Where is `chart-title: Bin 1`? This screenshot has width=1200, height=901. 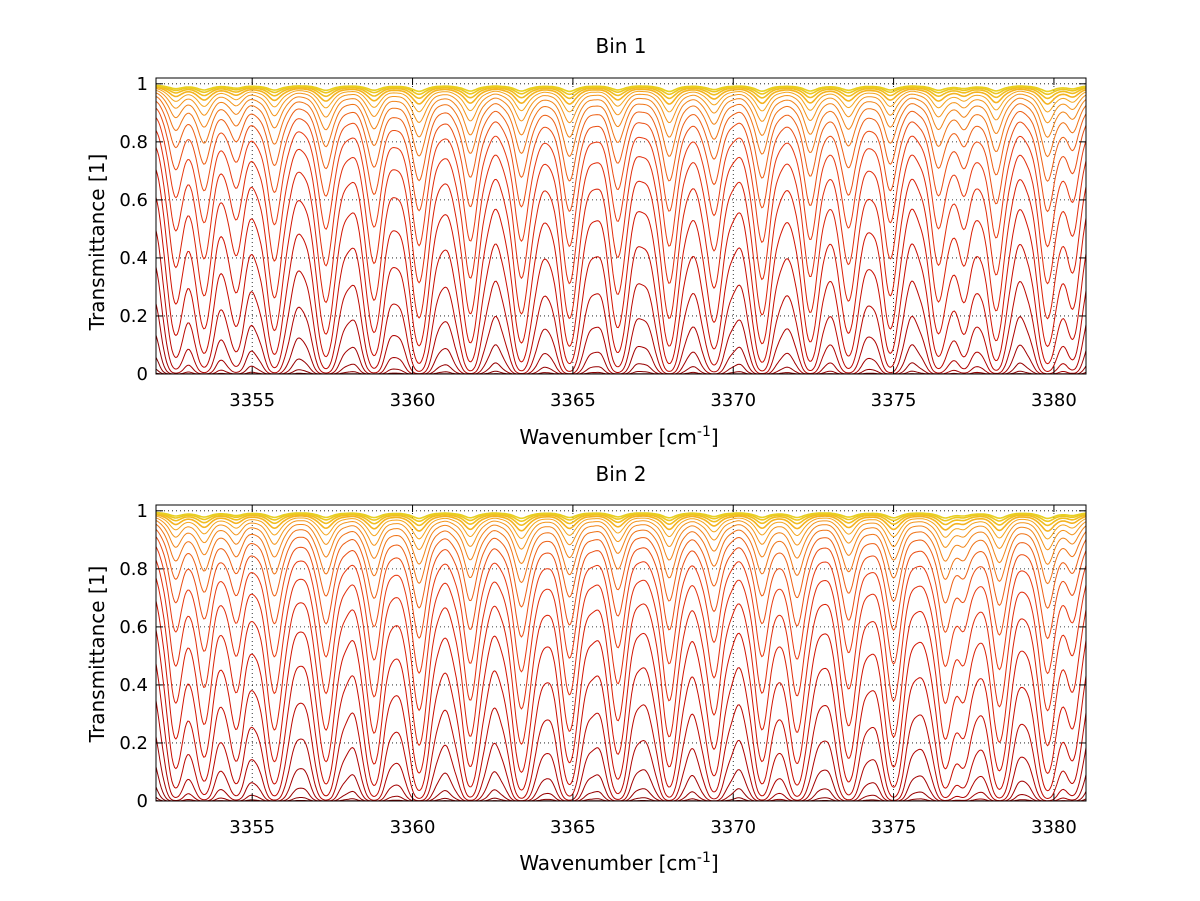 chart-title: Bin 1 is located at coordinates (620, 46).